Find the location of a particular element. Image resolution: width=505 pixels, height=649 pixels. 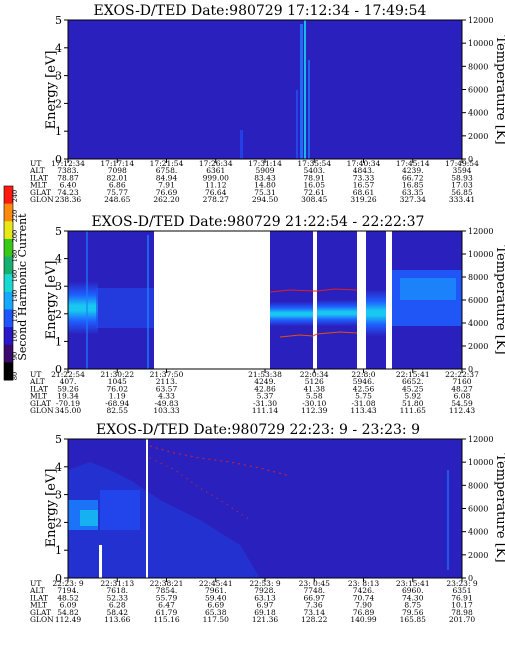

orbit-cell: 22:22:37 is located at coordinates (462, 374).